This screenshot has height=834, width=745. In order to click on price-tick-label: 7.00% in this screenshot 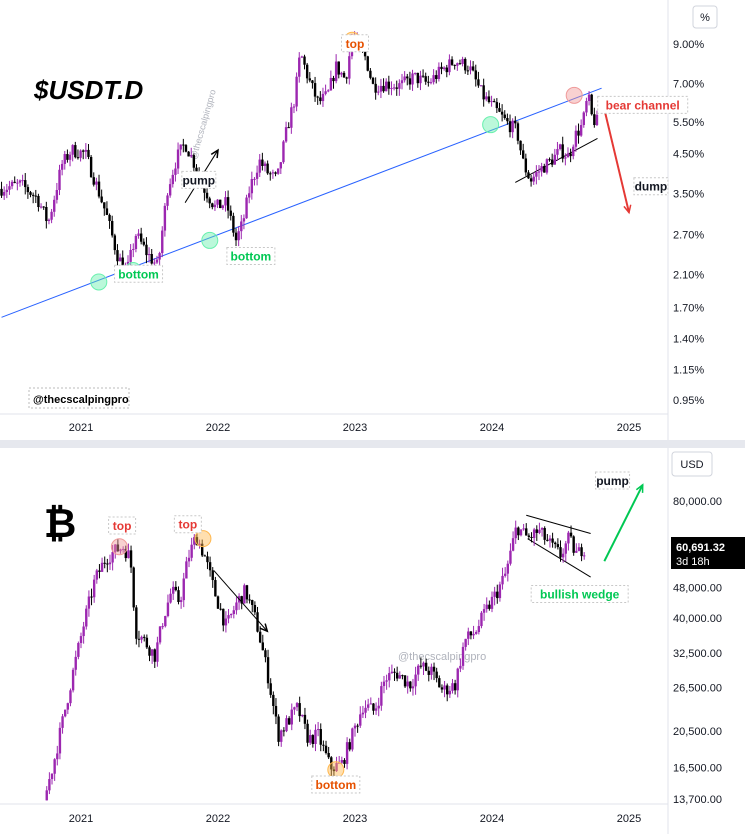, I will do `click(688, 85)`.